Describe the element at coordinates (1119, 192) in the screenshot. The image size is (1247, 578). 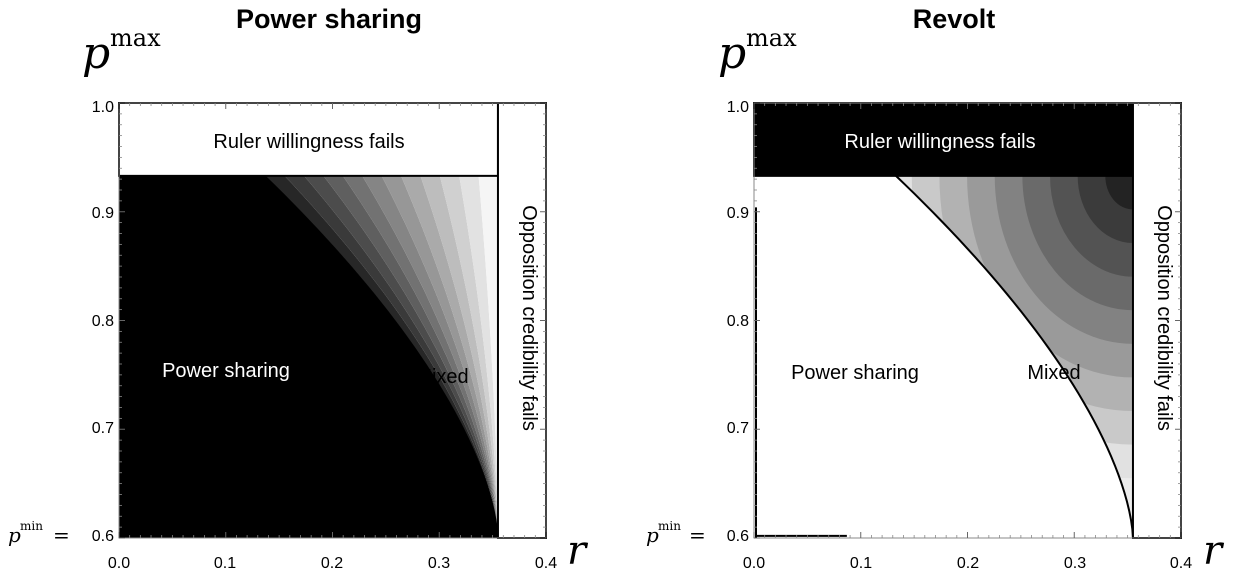
I see `mixed-shade-contour` at that location.